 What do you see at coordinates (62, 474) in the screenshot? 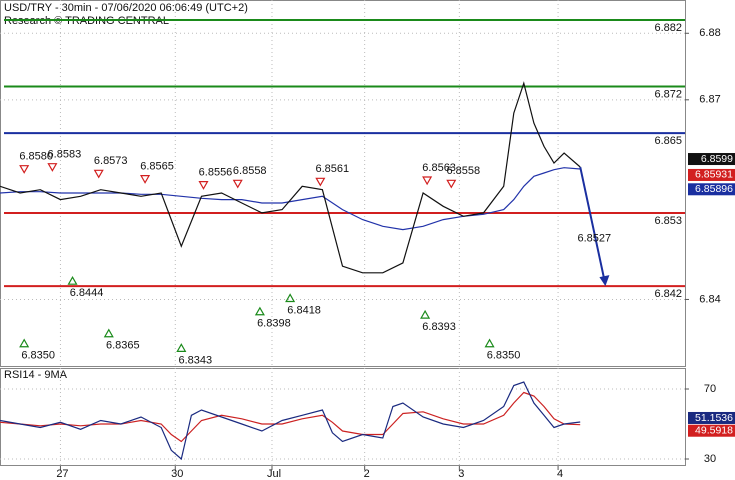
I see `x-tick-label: 27` at bounding box center [62, 474].